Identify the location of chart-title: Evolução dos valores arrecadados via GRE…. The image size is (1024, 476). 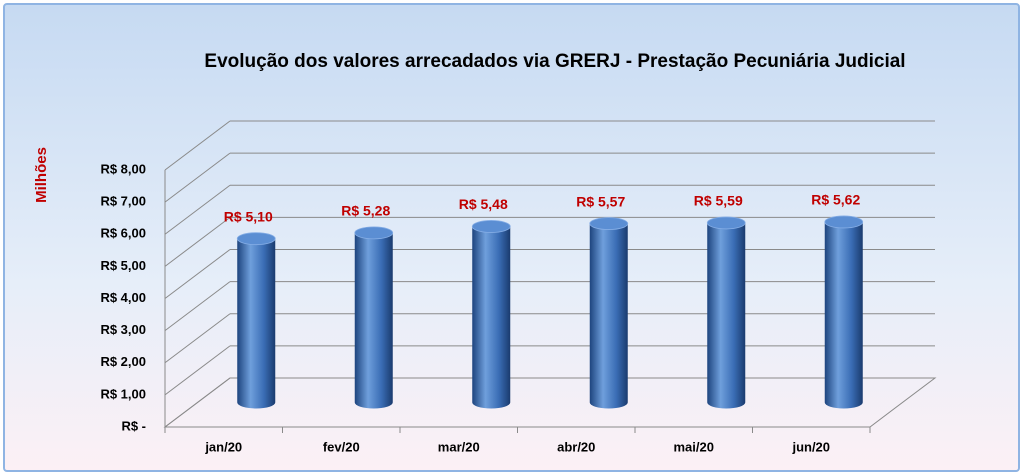
(554, 61).